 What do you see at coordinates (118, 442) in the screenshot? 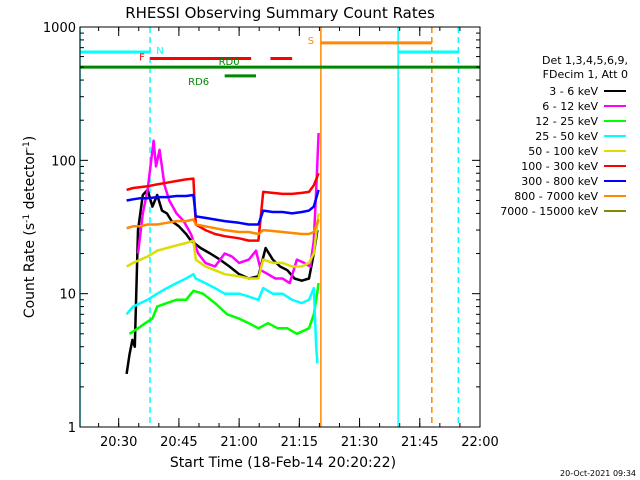
I see `x-tick-label: 20:30` at bounding box center [118, 442].